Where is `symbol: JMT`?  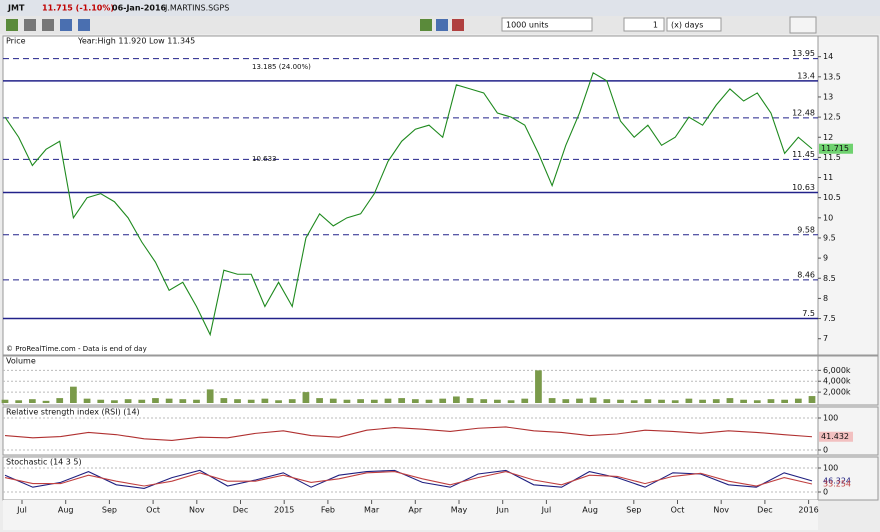 symbol: JMT is located at coordinates (16, 8).